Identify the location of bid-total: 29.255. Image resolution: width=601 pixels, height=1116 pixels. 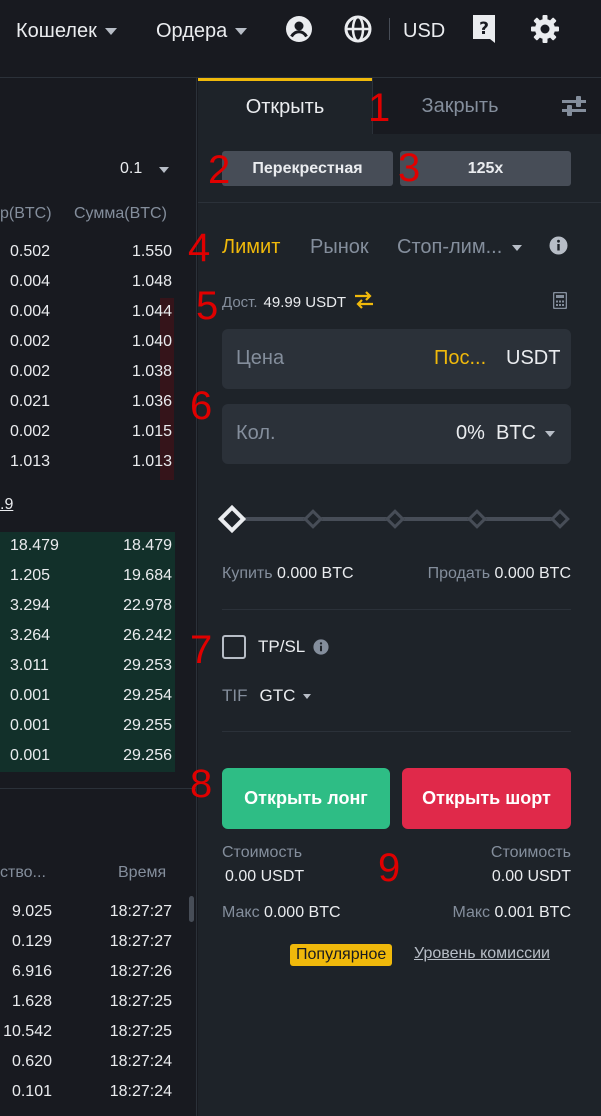
(147, 725).